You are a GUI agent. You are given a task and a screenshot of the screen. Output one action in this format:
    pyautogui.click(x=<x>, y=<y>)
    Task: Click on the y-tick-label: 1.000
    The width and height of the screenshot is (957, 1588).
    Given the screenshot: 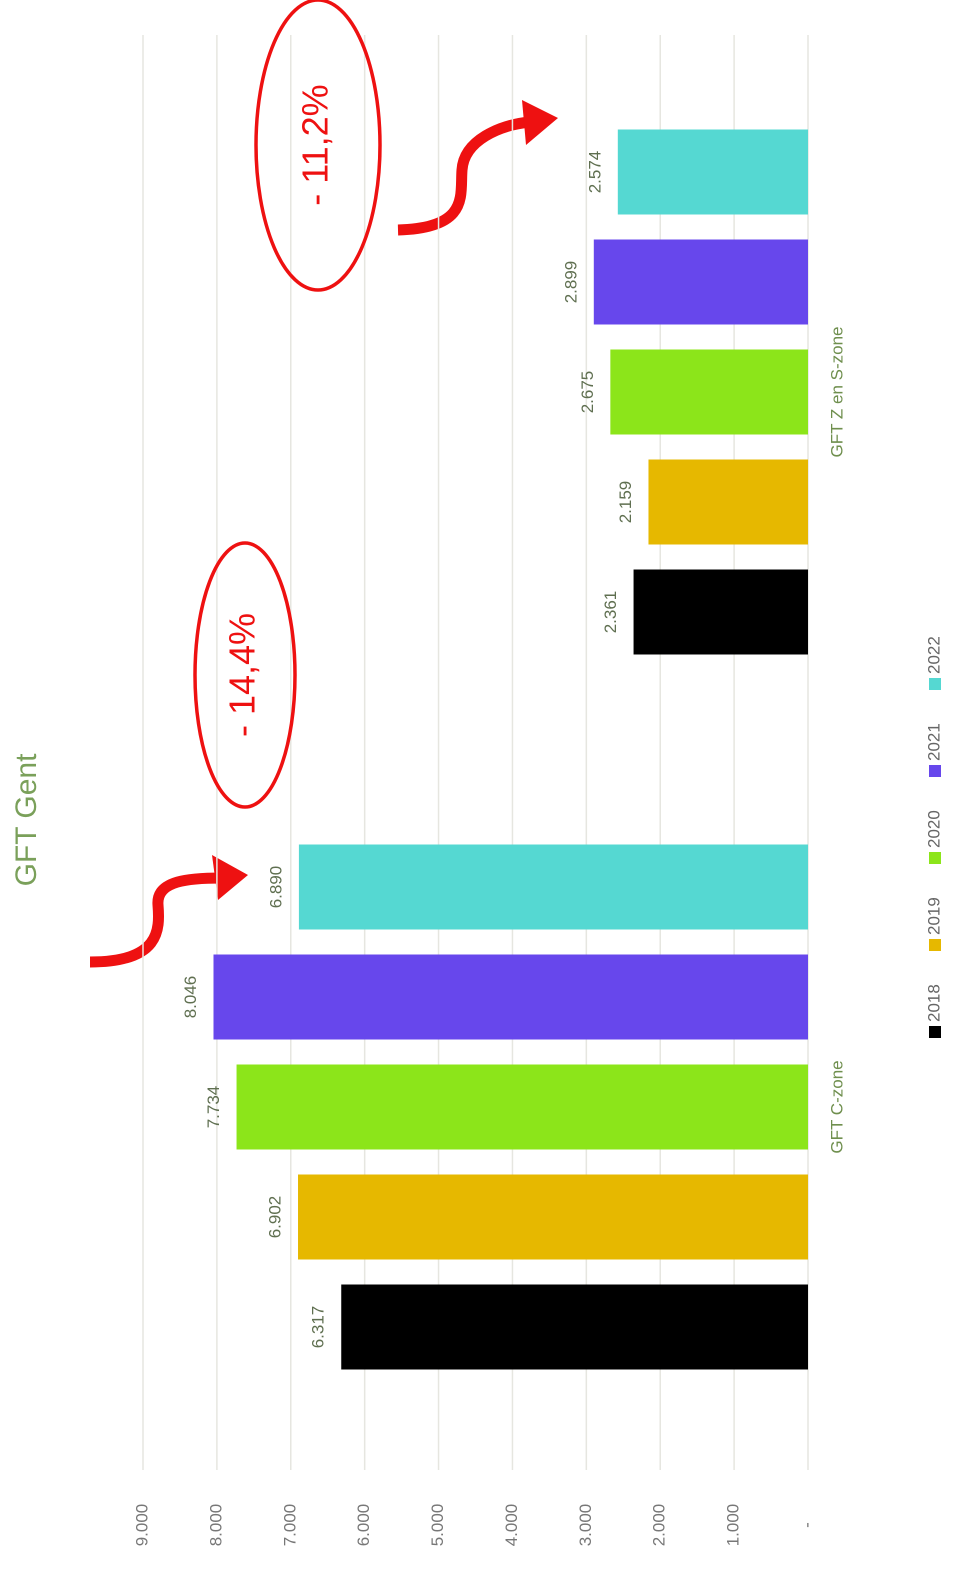 What is the action you would take?
    pyautogui.click(x=733, y=1525)
    